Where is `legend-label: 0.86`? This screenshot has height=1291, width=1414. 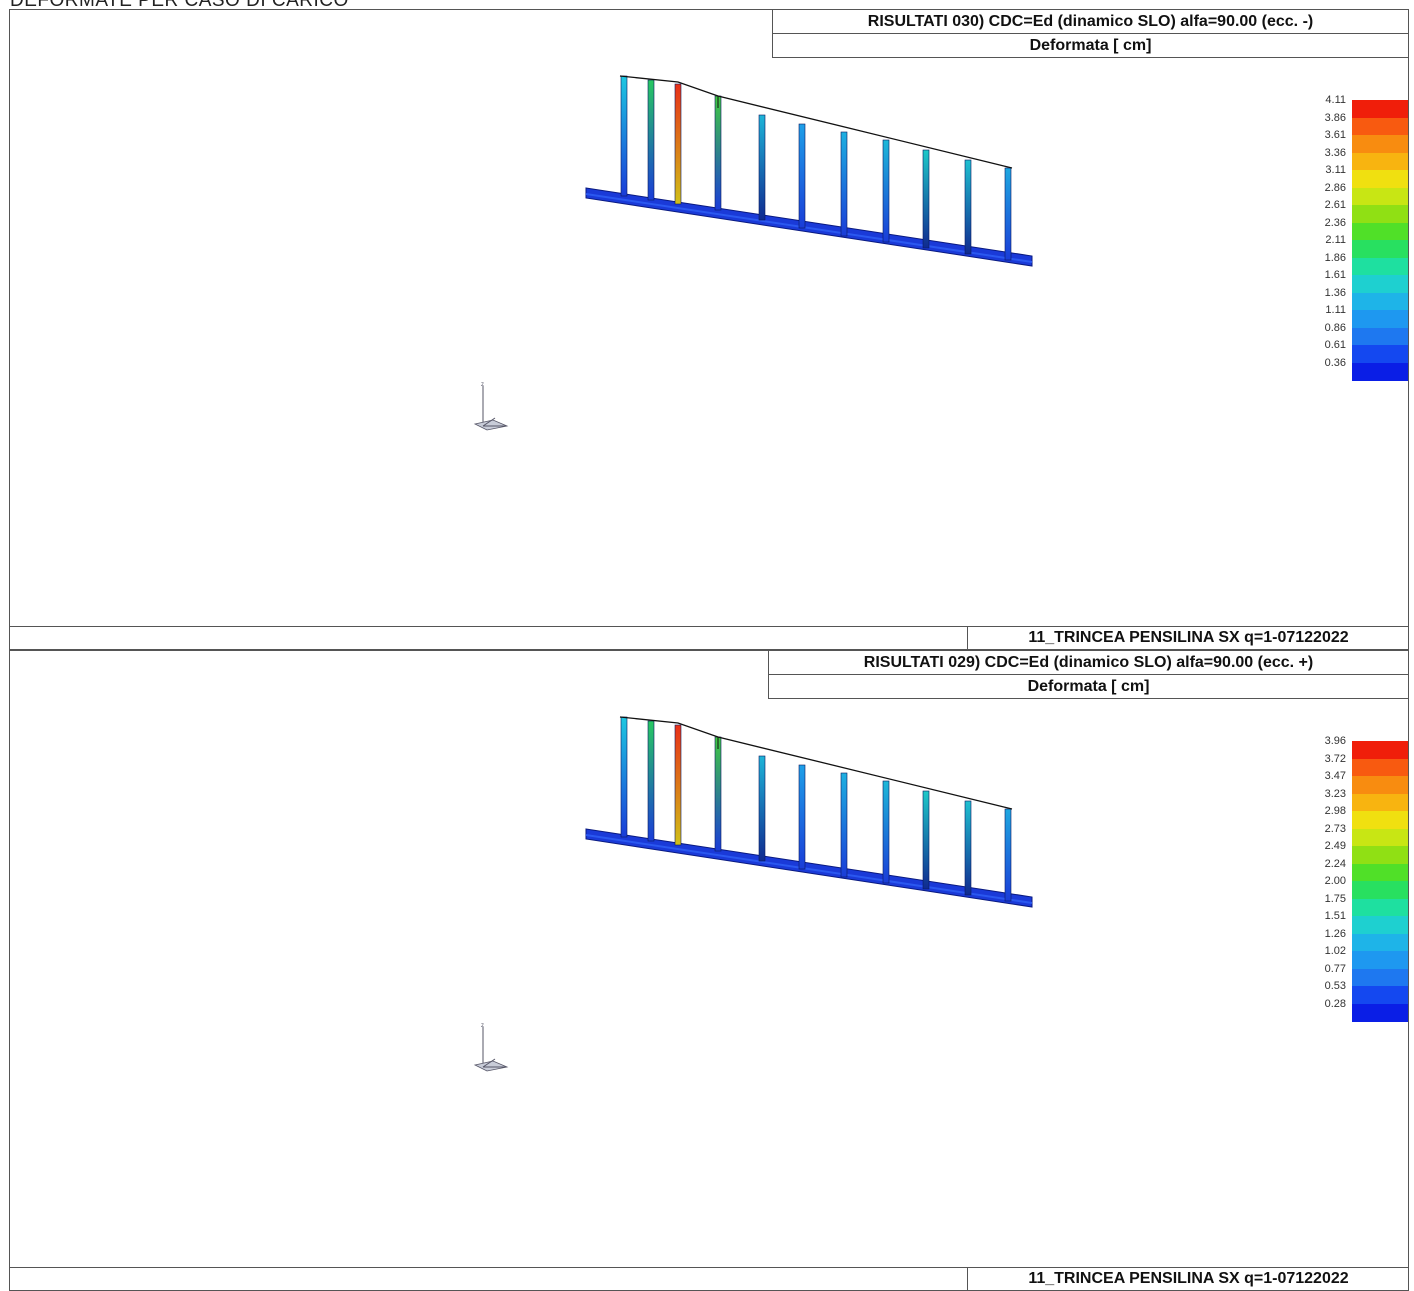
legend-label: 0.86 is located at coordinates (1335, 327).